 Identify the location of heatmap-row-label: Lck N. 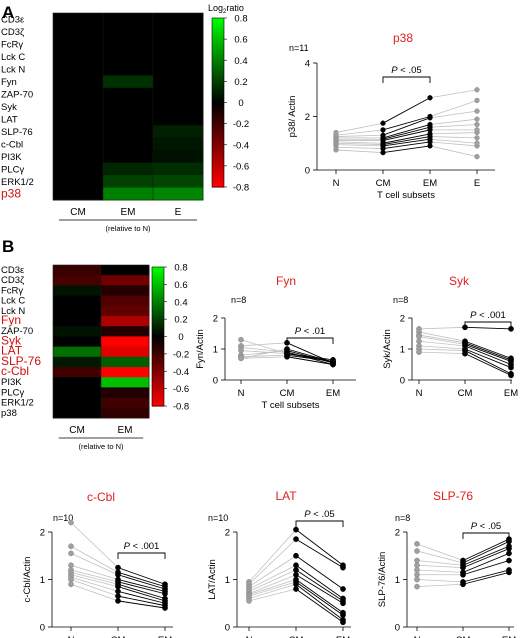
(13, 311).